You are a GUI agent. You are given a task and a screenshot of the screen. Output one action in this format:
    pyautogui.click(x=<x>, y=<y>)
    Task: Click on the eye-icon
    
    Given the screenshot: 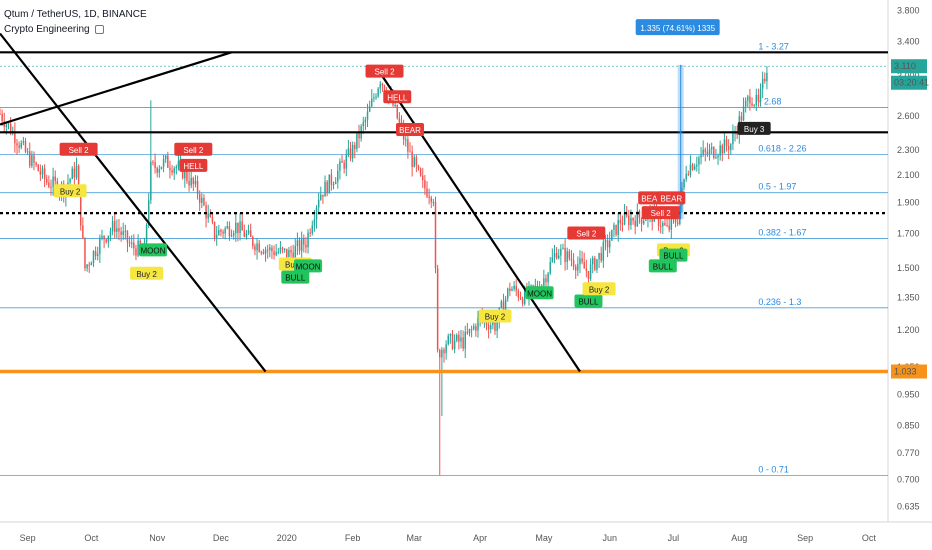 What is the action you would take?
    pyautogui.click(x=100, y=29)
    